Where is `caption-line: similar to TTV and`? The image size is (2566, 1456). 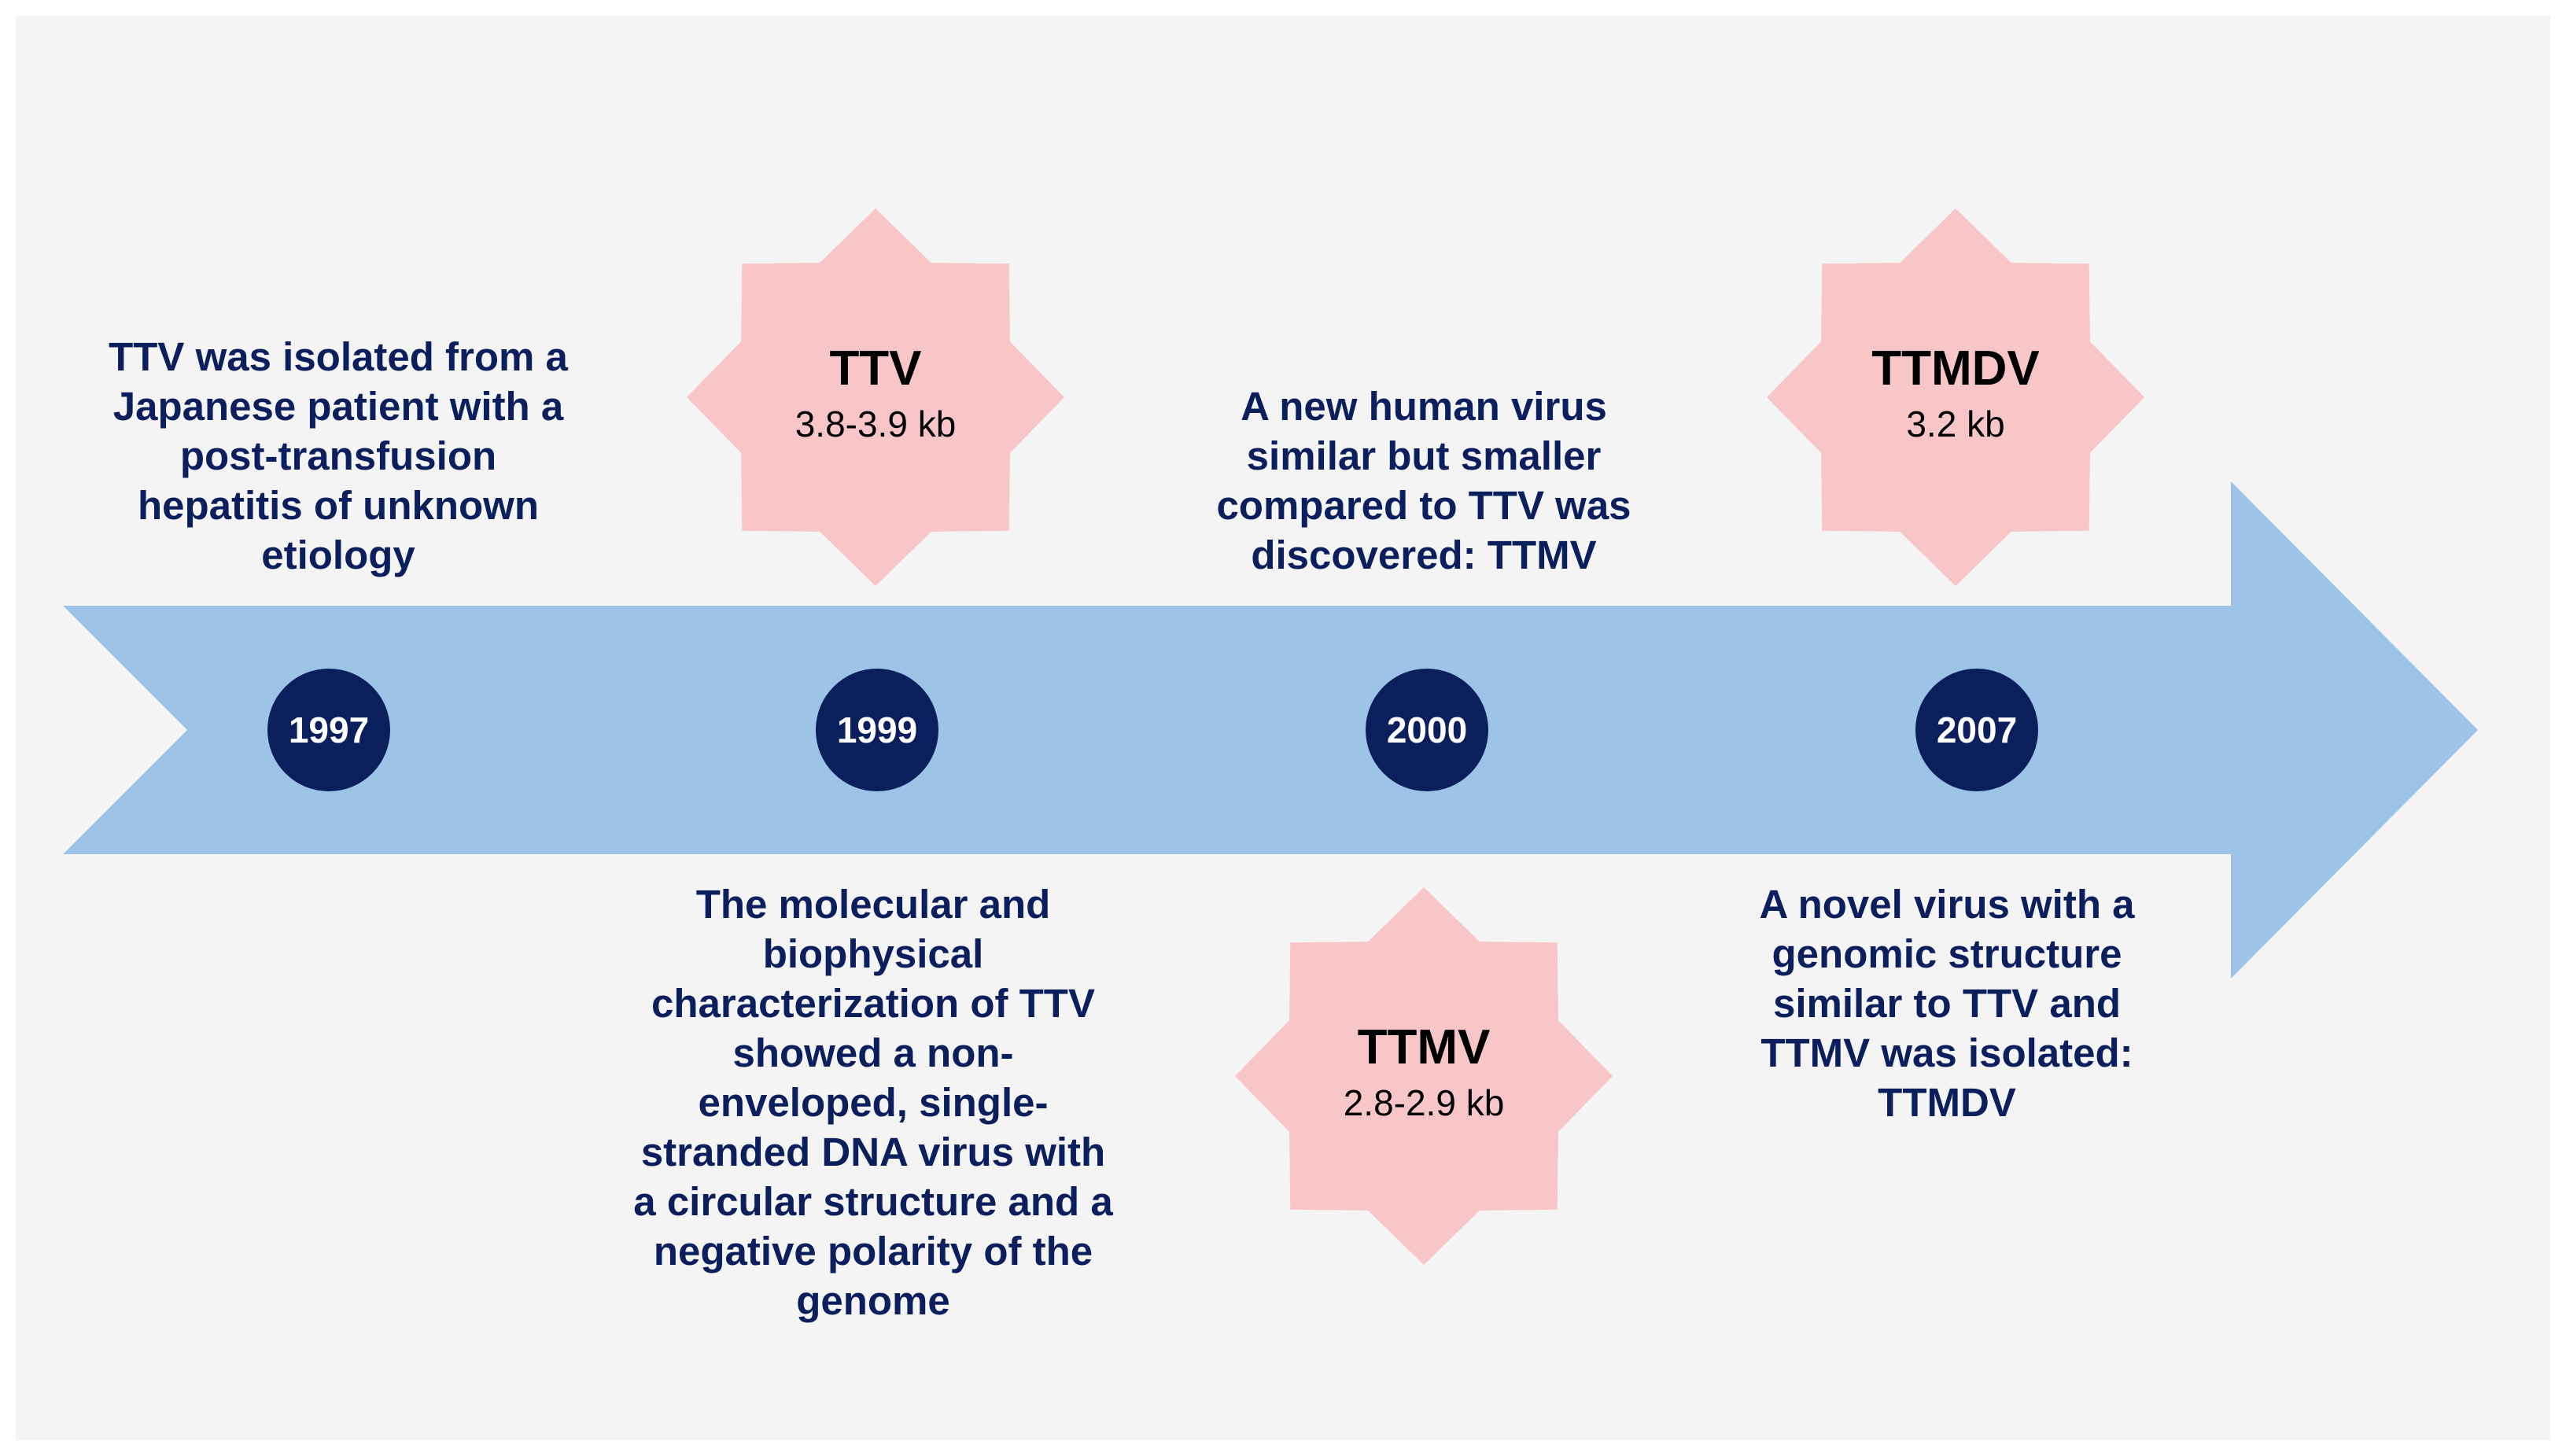 caption-line: similar to TTV and is located at coordinates (1947, 1003).